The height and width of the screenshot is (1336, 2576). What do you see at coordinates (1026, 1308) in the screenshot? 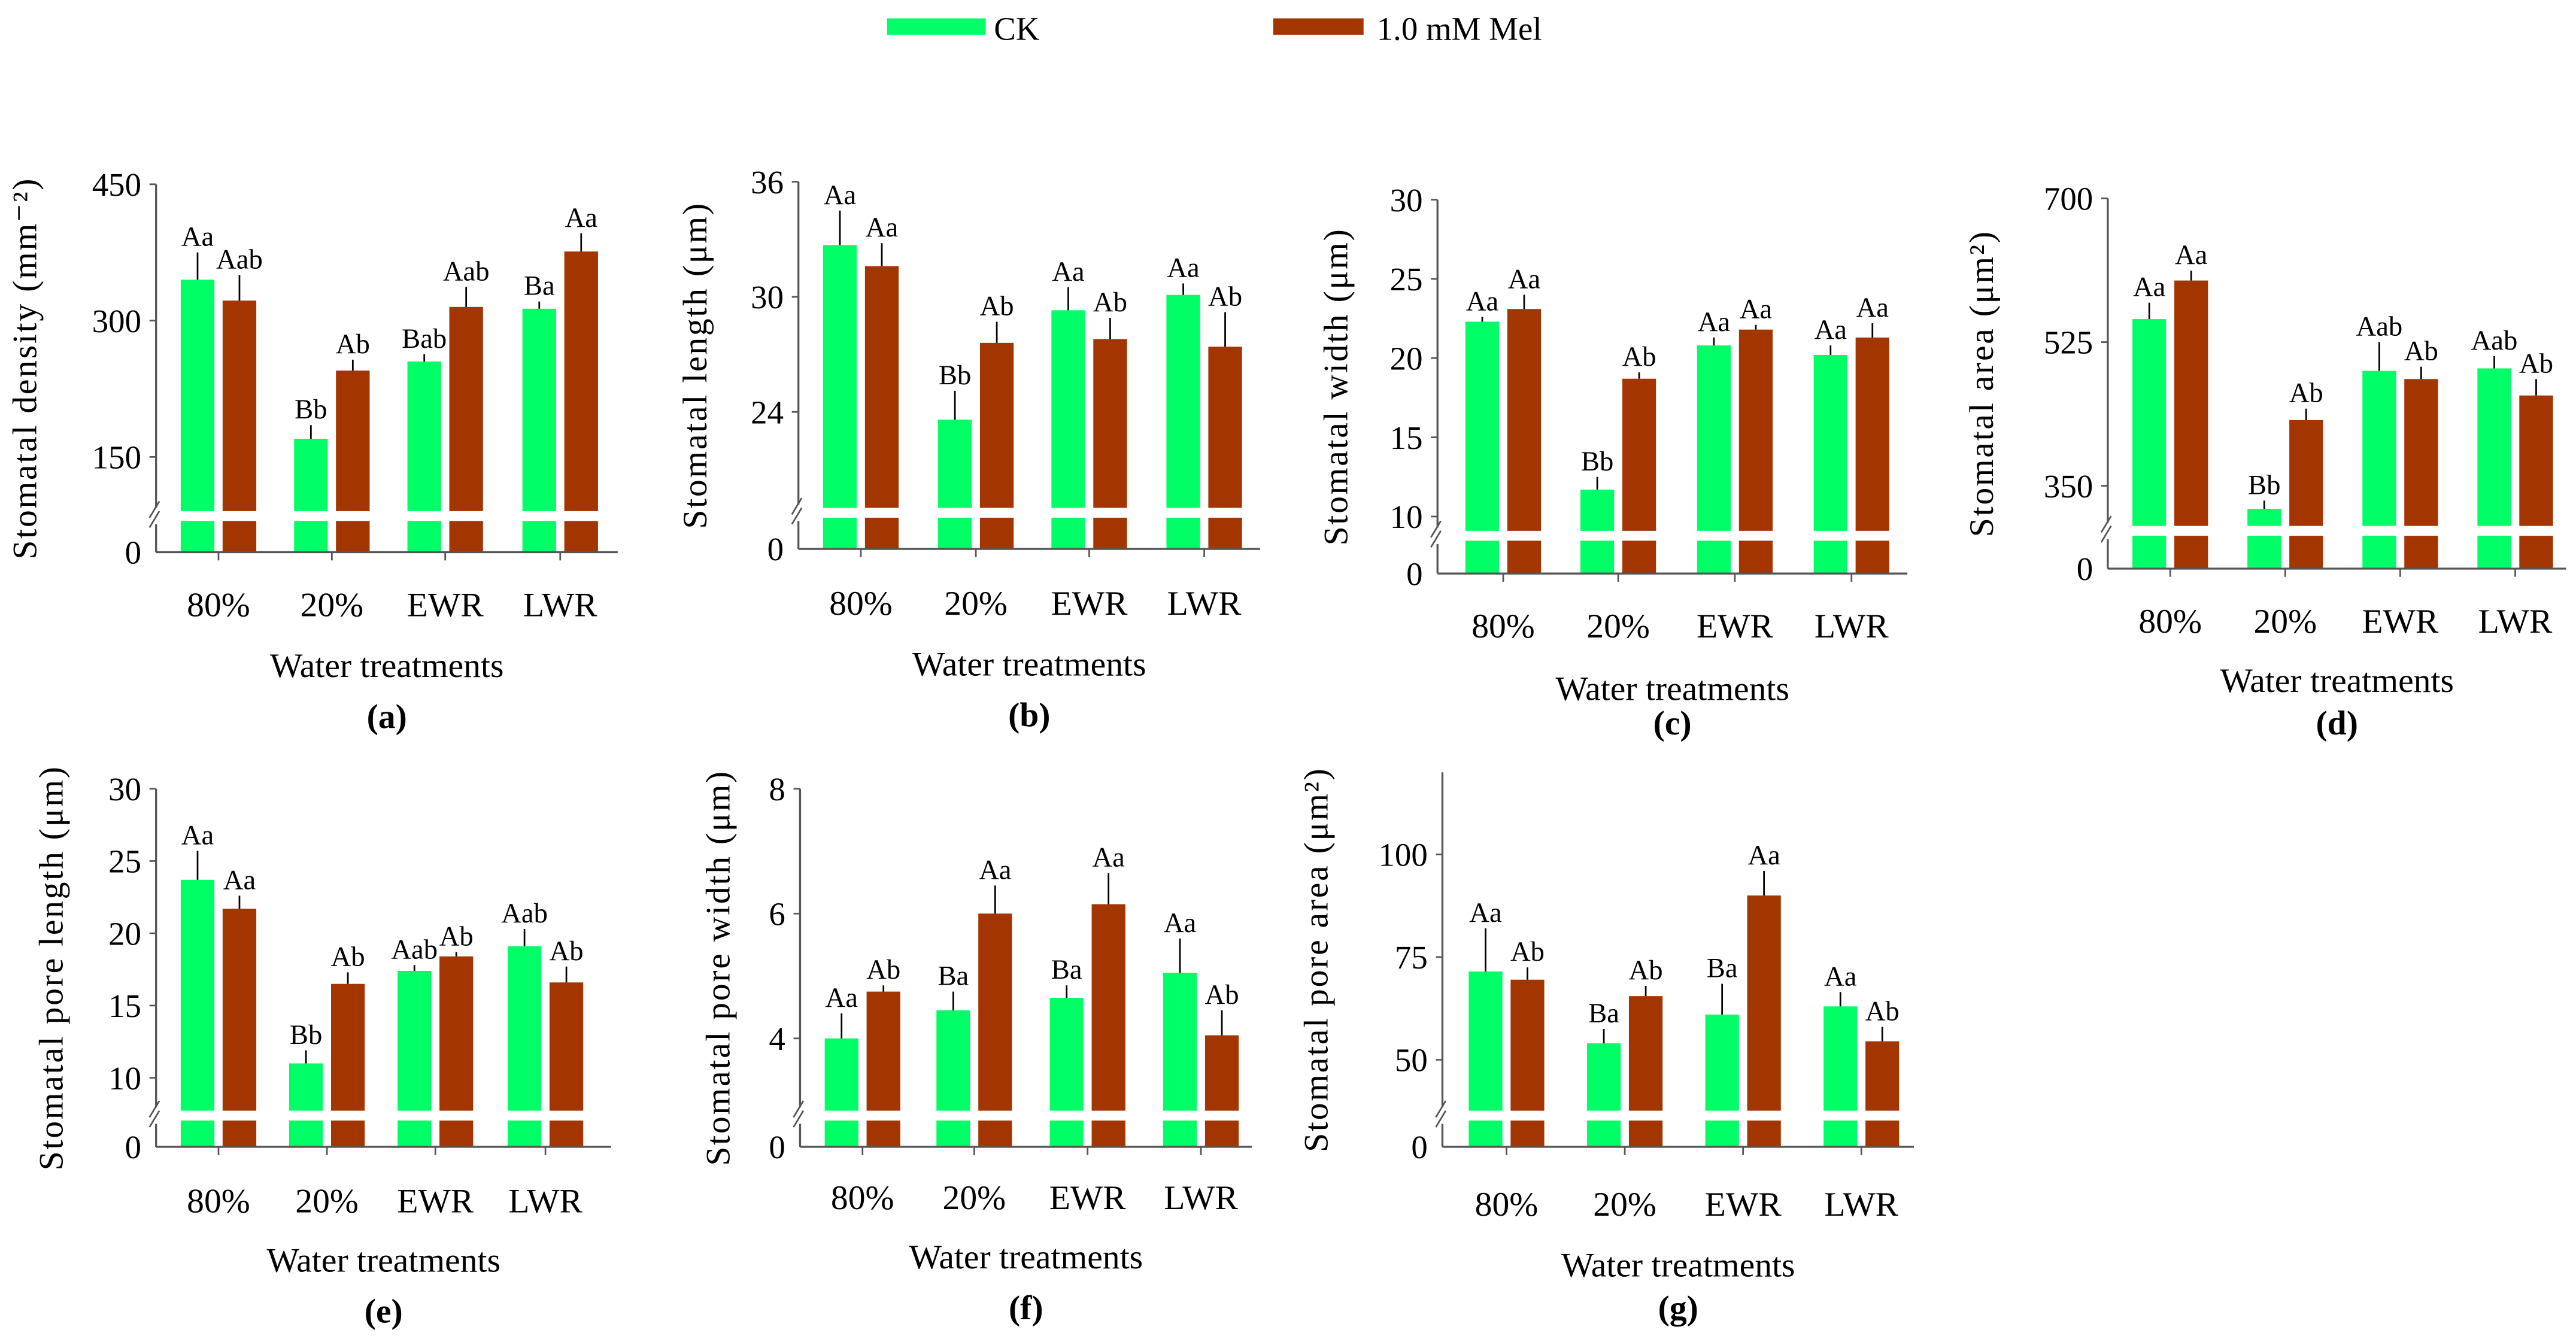
I see `panel-letter: (f)` at bounding box center [1026, 1308].